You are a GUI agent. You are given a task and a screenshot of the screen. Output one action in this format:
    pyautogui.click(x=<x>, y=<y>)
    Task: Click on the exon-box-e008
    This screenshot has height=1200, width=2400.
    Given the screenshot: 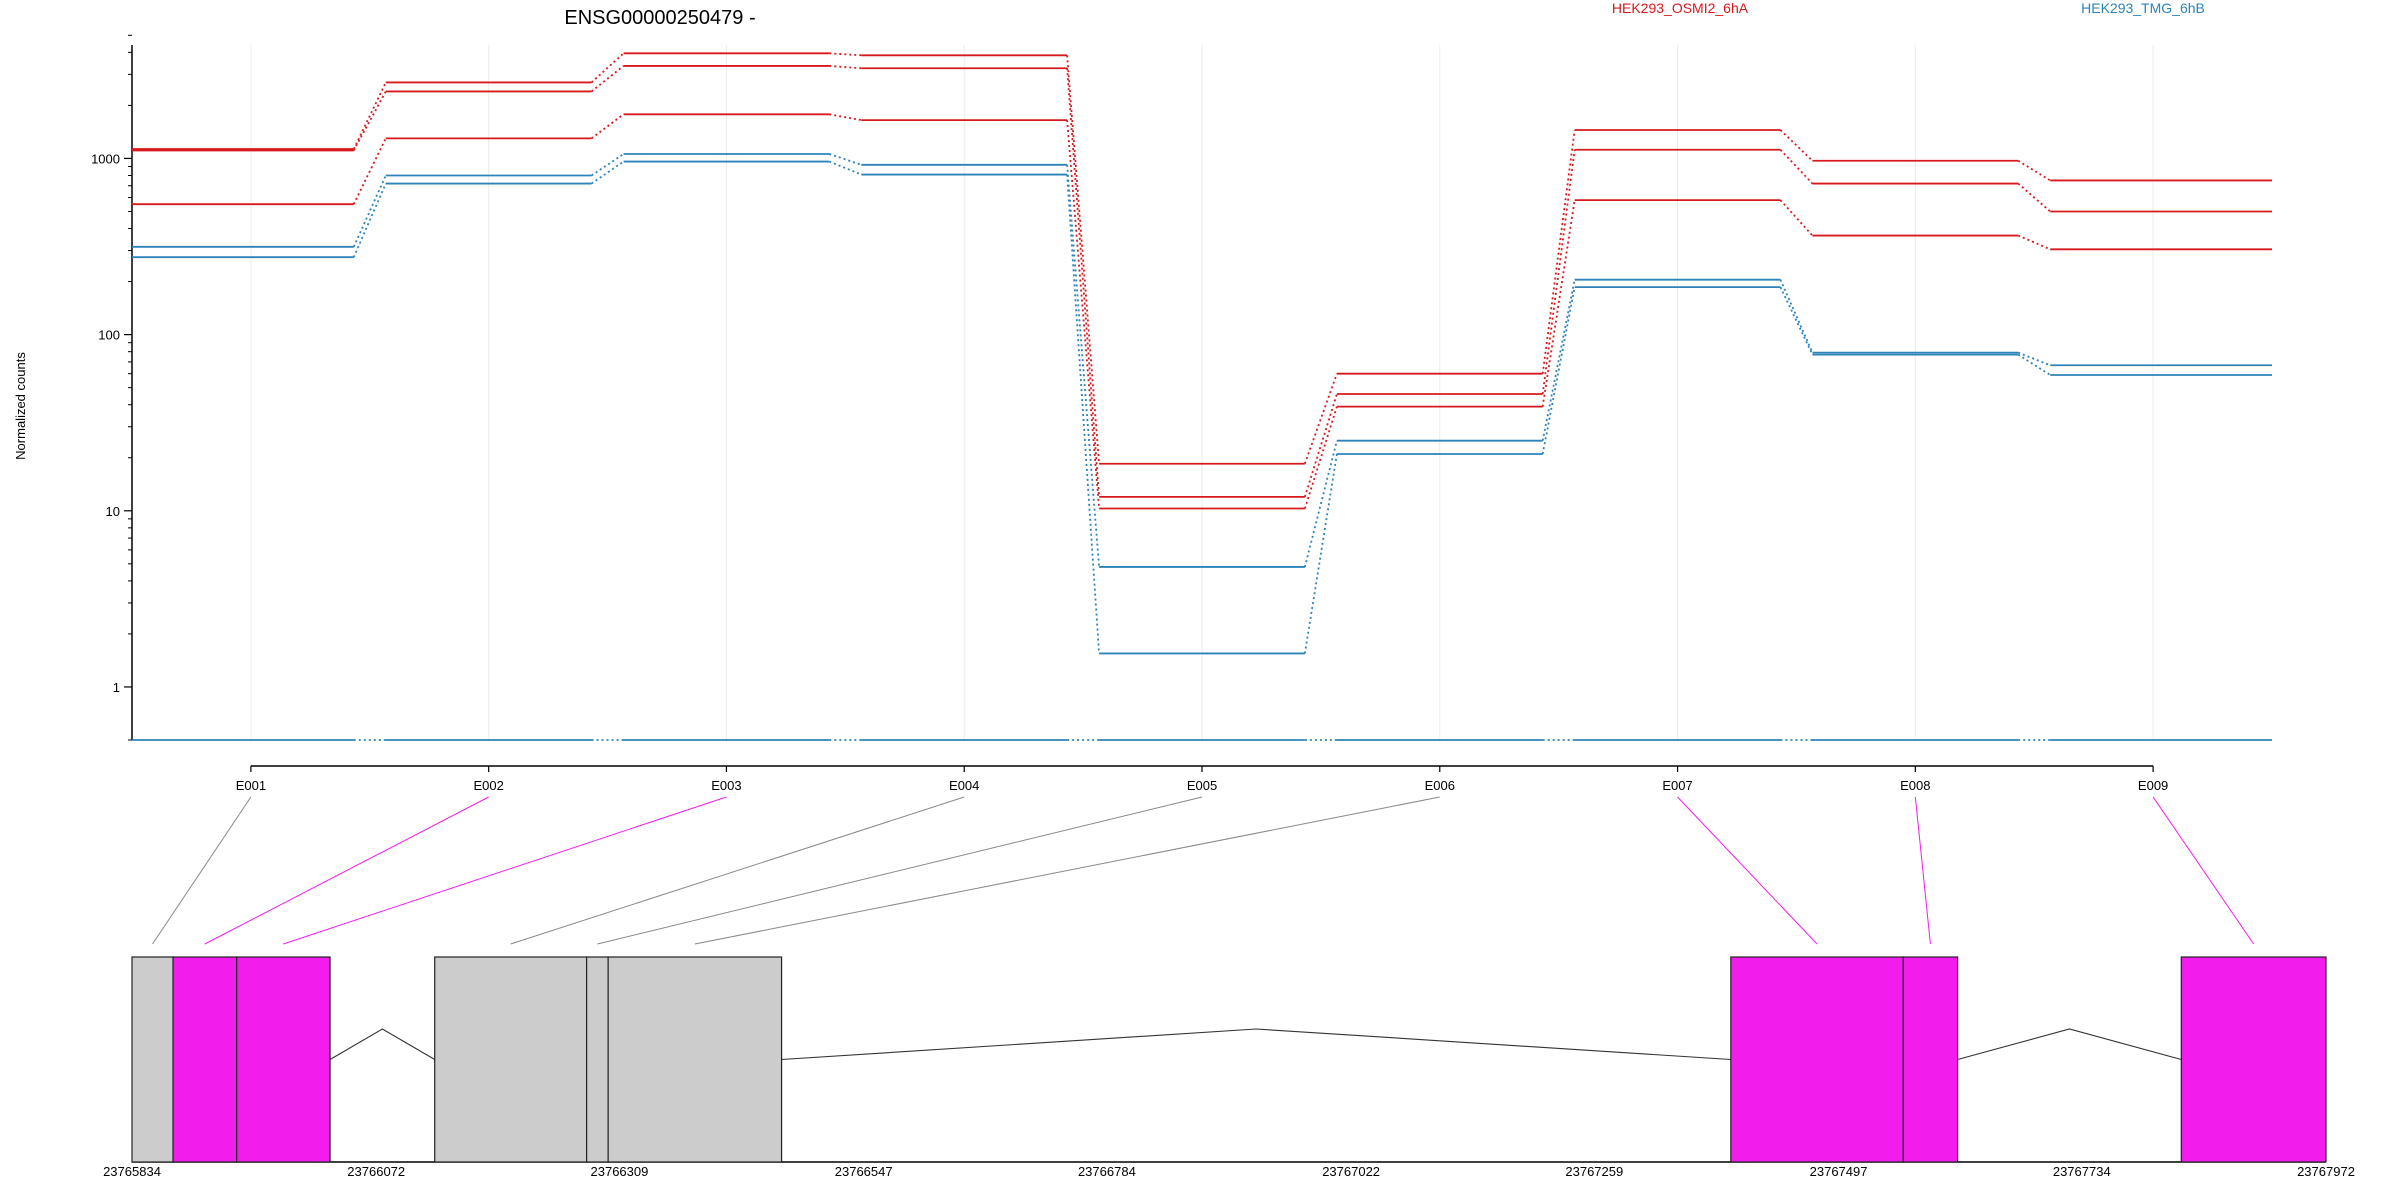 What is the action you would take?
    pyautogui.click(x=1930, y=1059)
    